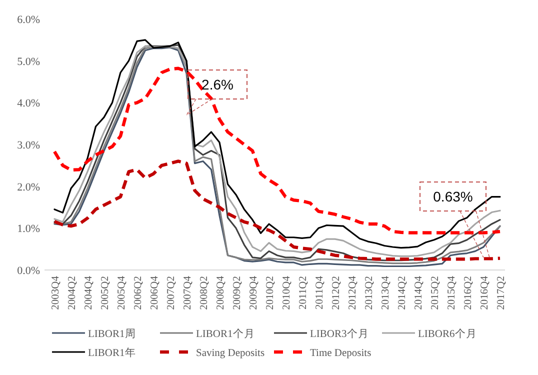 The height and width of the screenshot is (375, 538). Describe the element at coordinates (171, 293) in the screenshot. I see `x-tick-label: 2007Q2` at that location.